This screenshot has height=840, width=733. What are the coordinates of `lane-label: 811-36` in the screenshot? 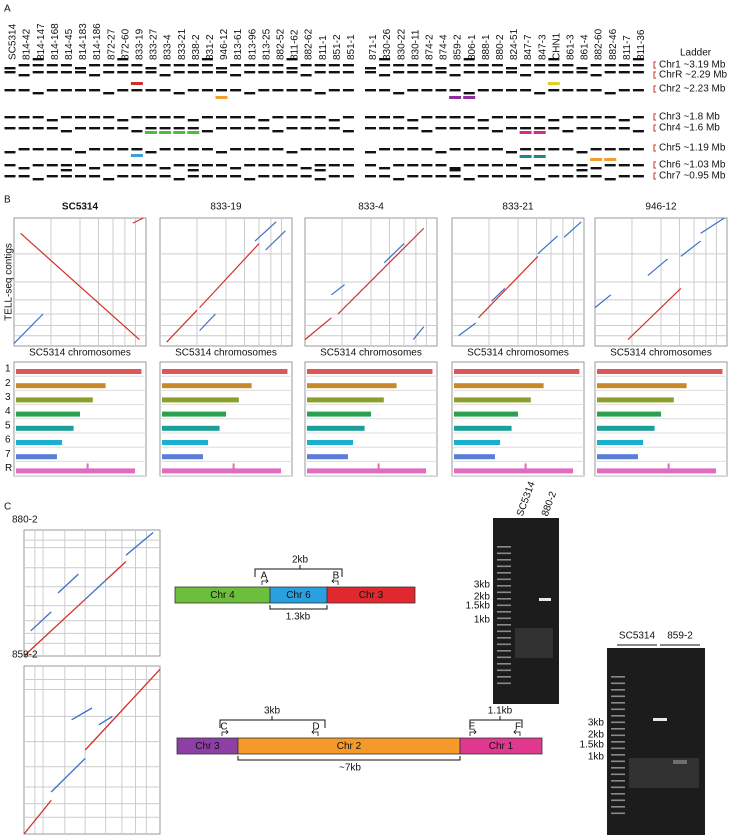 It's located at (641, 44).